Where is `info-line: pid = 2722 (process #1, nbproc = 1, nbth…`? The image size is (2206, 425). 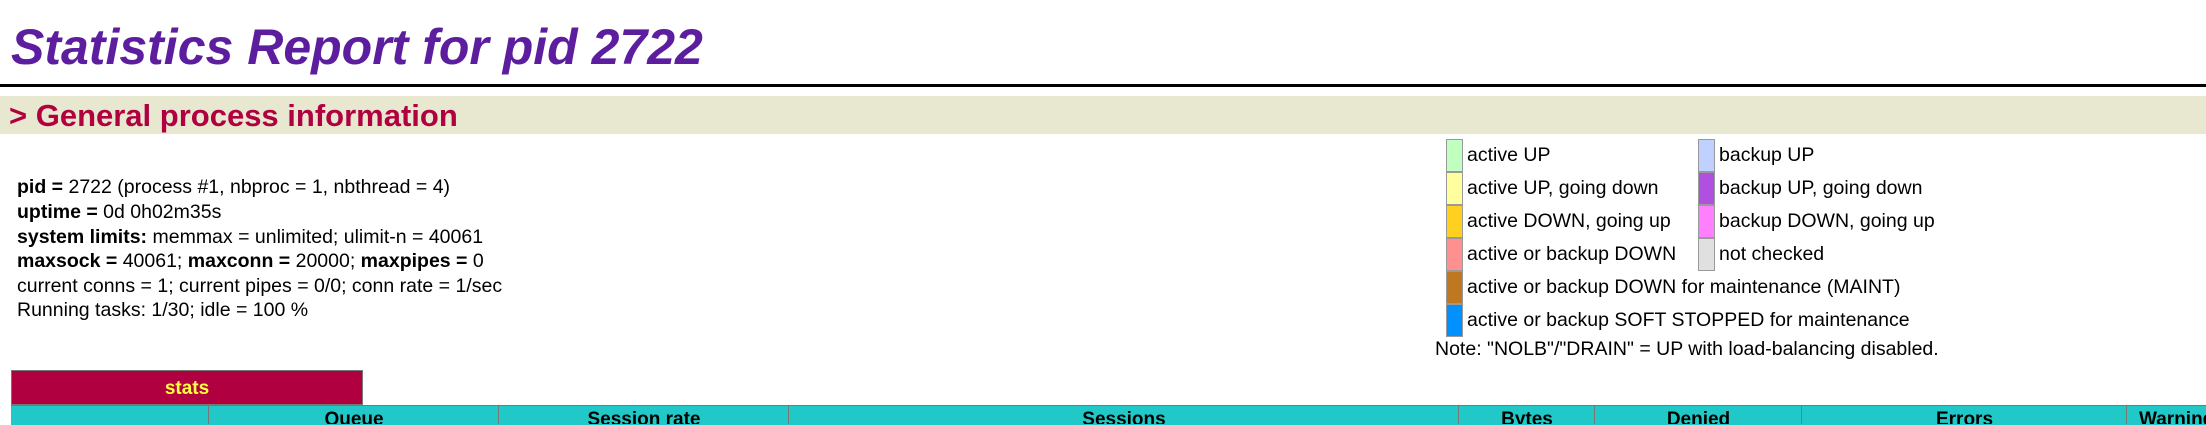
info-line: pid = 2722 (process #1, nbproc = 1, nbth… is located at coordinates (233, 187).